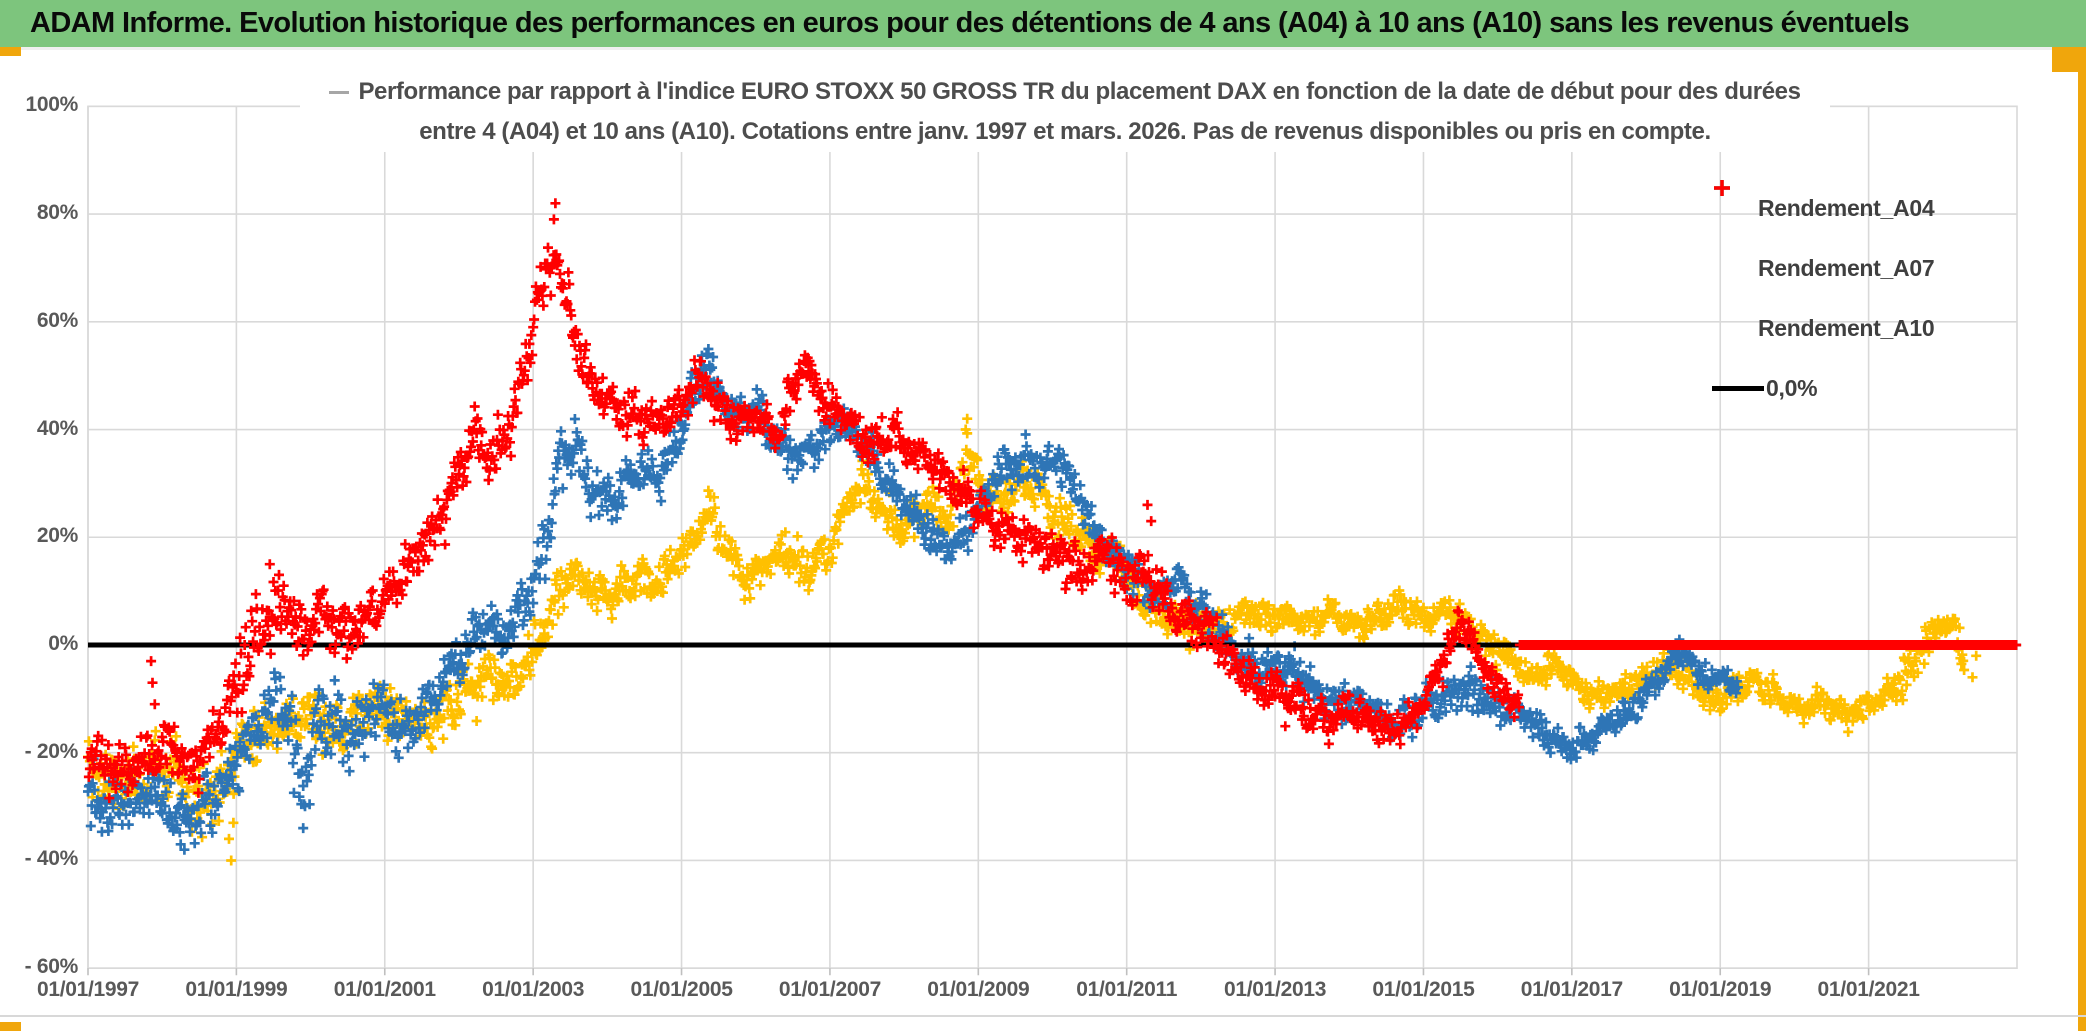  What do you see at coordinates (1720, 990) in the screenshot?
I see `x-axis-tick-label: 01/01/2019` at bounding box center [1720, 990].